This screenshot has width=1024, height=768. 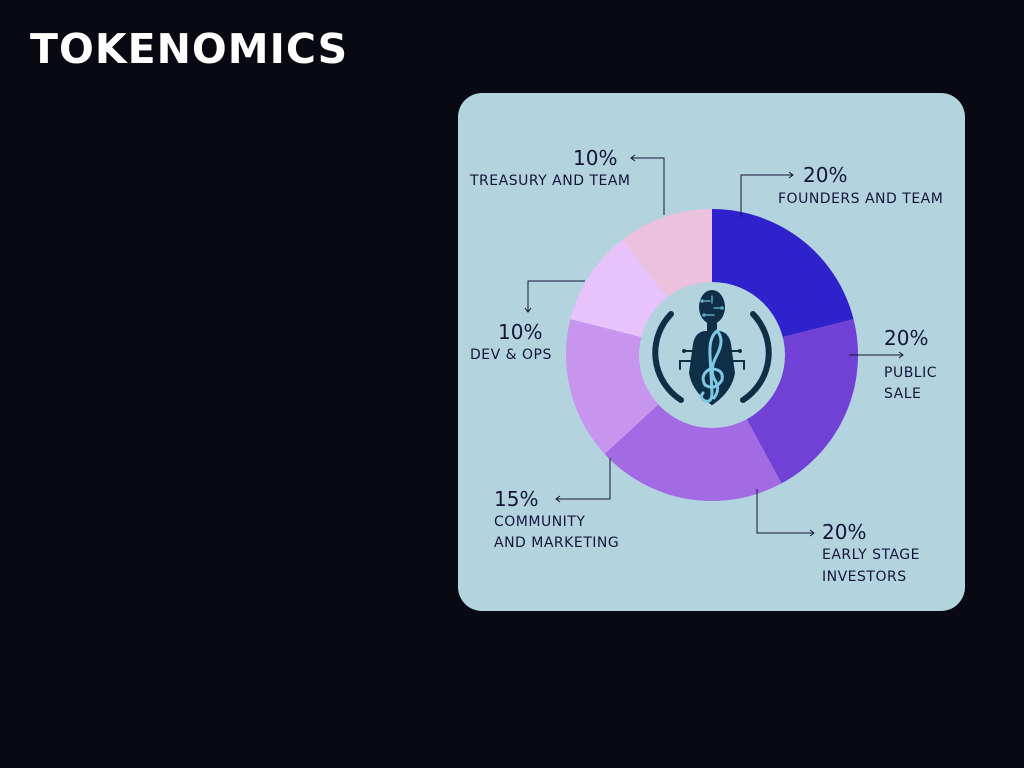 What do you see at coordinates (511, 355) in the screenshot?
I see `dev-ops-label: DEV & OPS` at bounding box center [511, 355].